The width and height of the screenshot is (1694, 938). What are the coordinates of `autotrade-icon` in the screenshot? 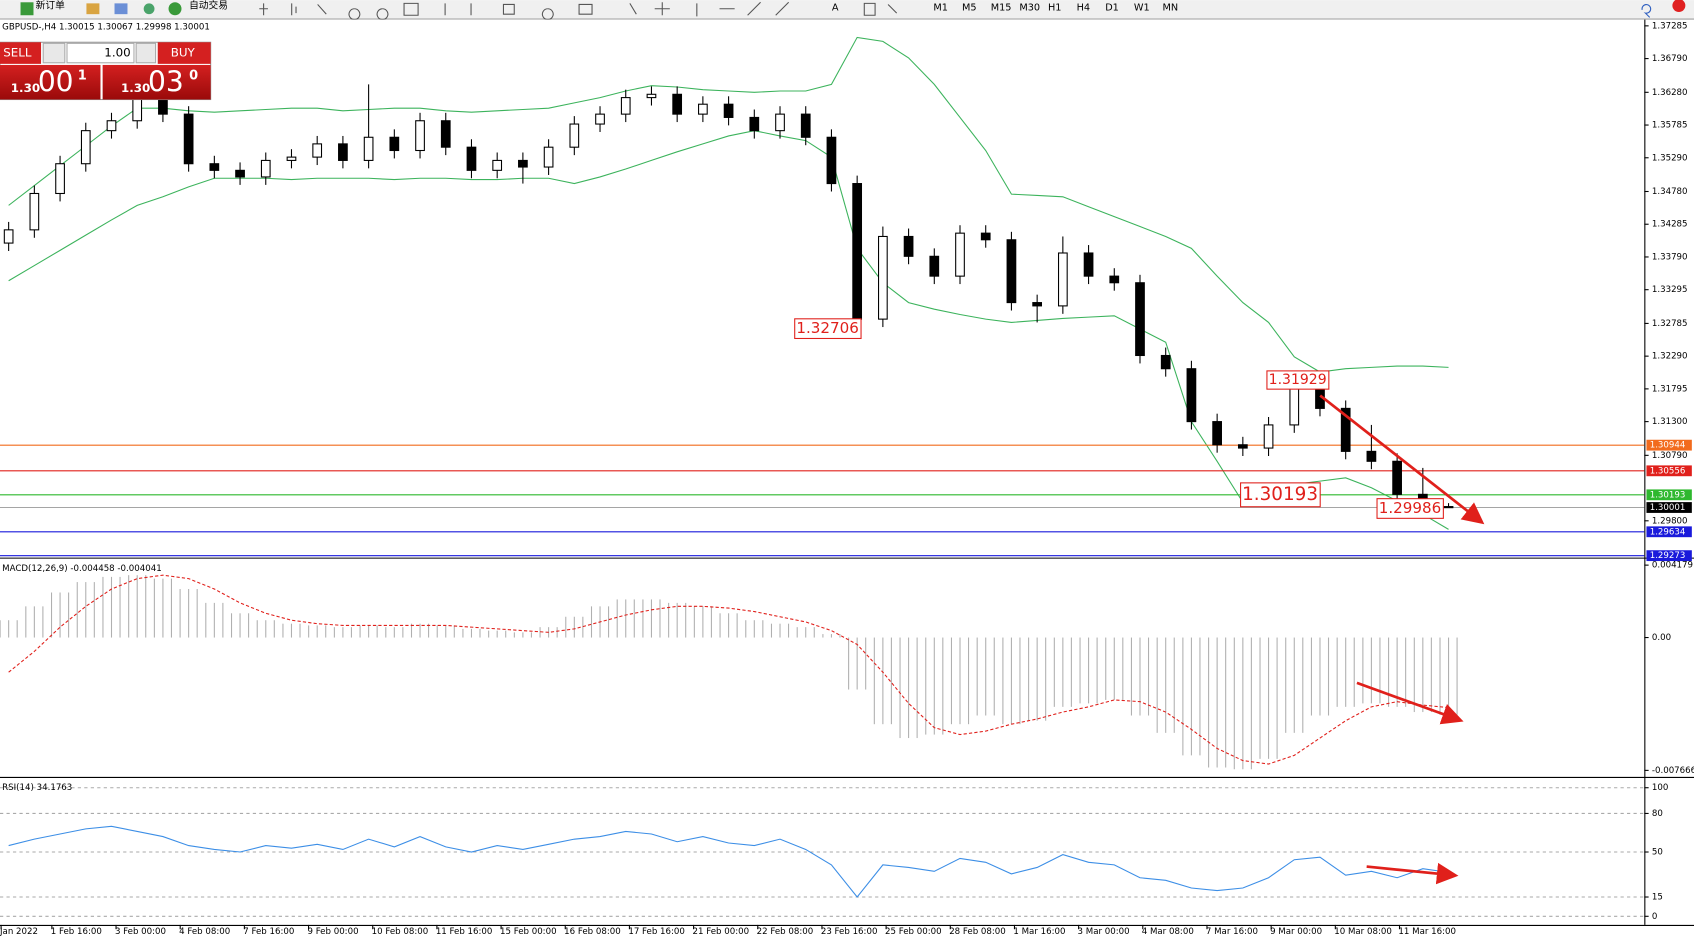 It's located at (175, 9).